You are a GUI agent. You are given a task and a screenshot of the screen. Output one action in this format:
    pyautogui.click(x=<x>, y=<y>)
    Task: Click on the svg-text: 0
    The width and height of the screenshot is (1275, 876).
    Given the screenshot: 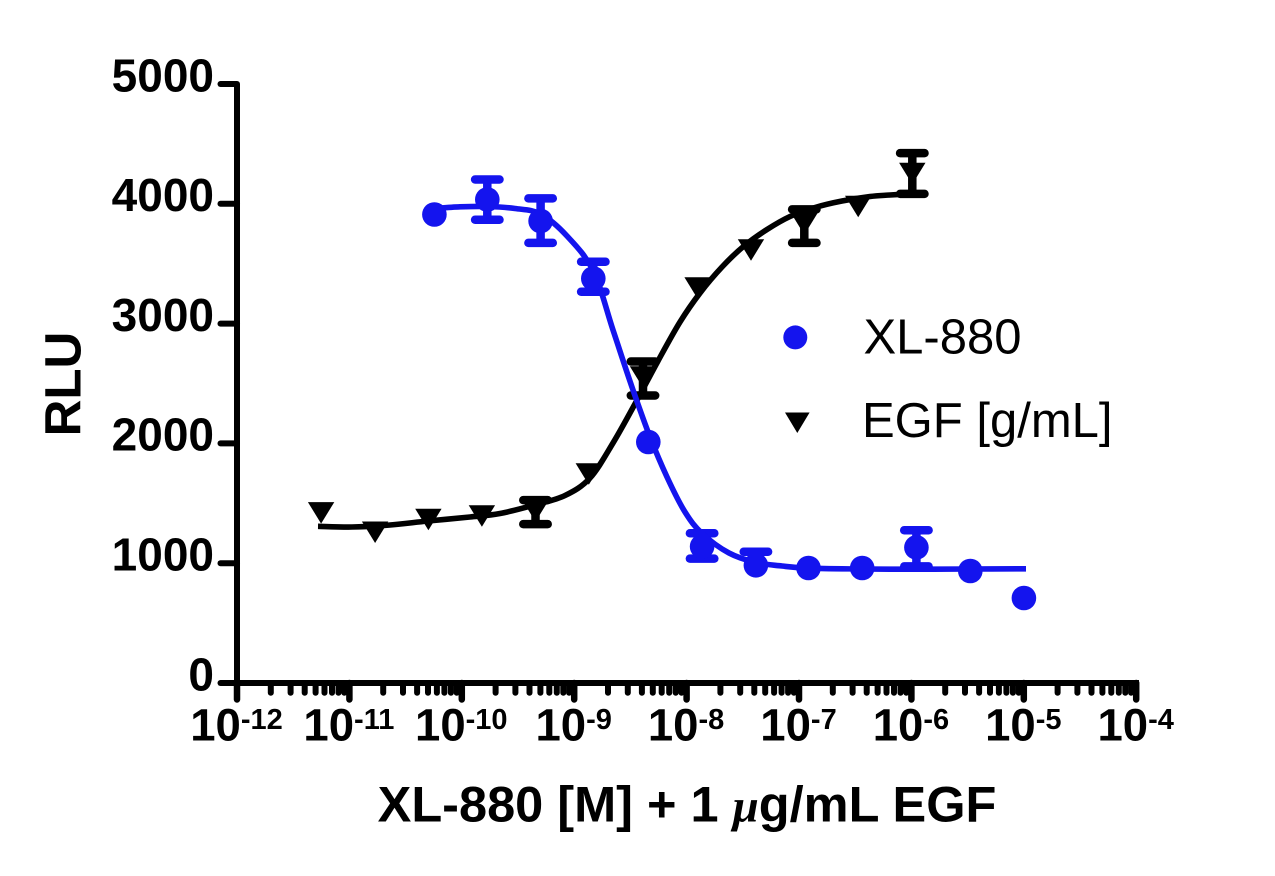 What is the action you would take?
    pyautogui.click(x=201, y=674)
    